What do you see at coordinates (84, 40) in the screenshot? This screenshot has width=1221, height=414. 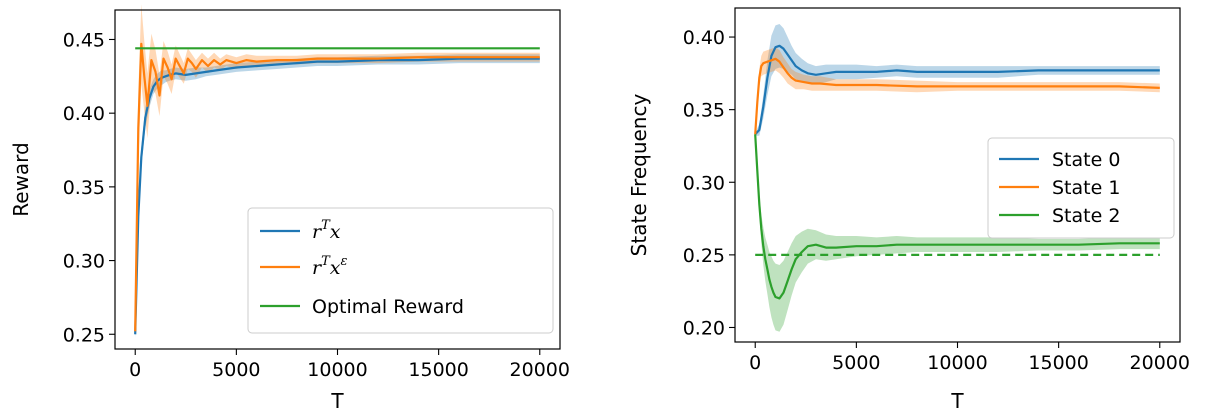 I see `reward-y-tick-label: 0.45` at bounding box center [84, 40].